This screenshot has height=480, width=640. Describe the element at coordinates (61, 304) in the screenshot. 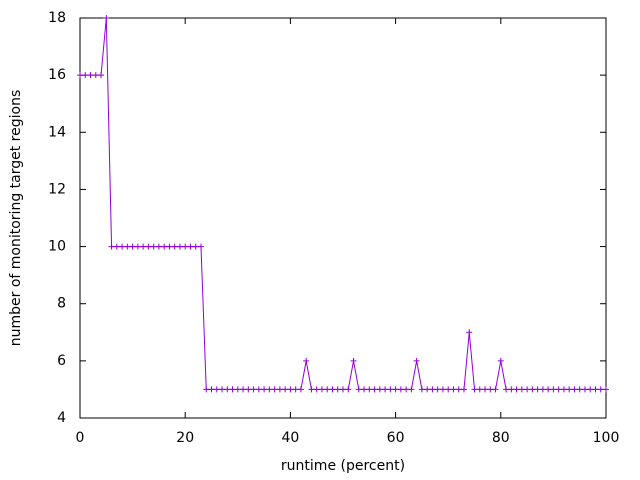

I see `y-tick-label: 8` at that location.